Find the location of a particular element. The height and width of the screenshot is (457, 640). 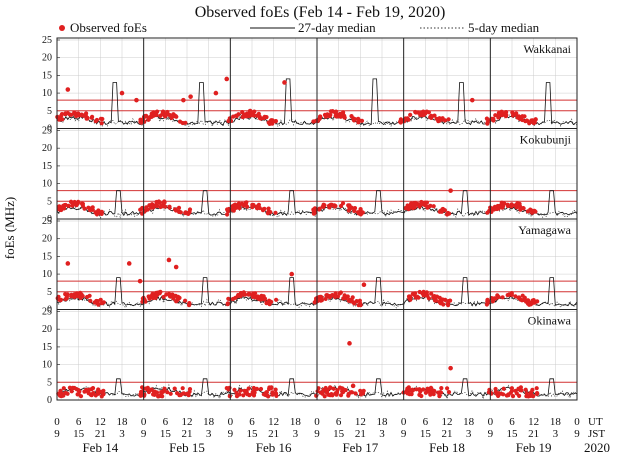

legend-observed-label: Observed foEs is located at coordinates (108, 27).